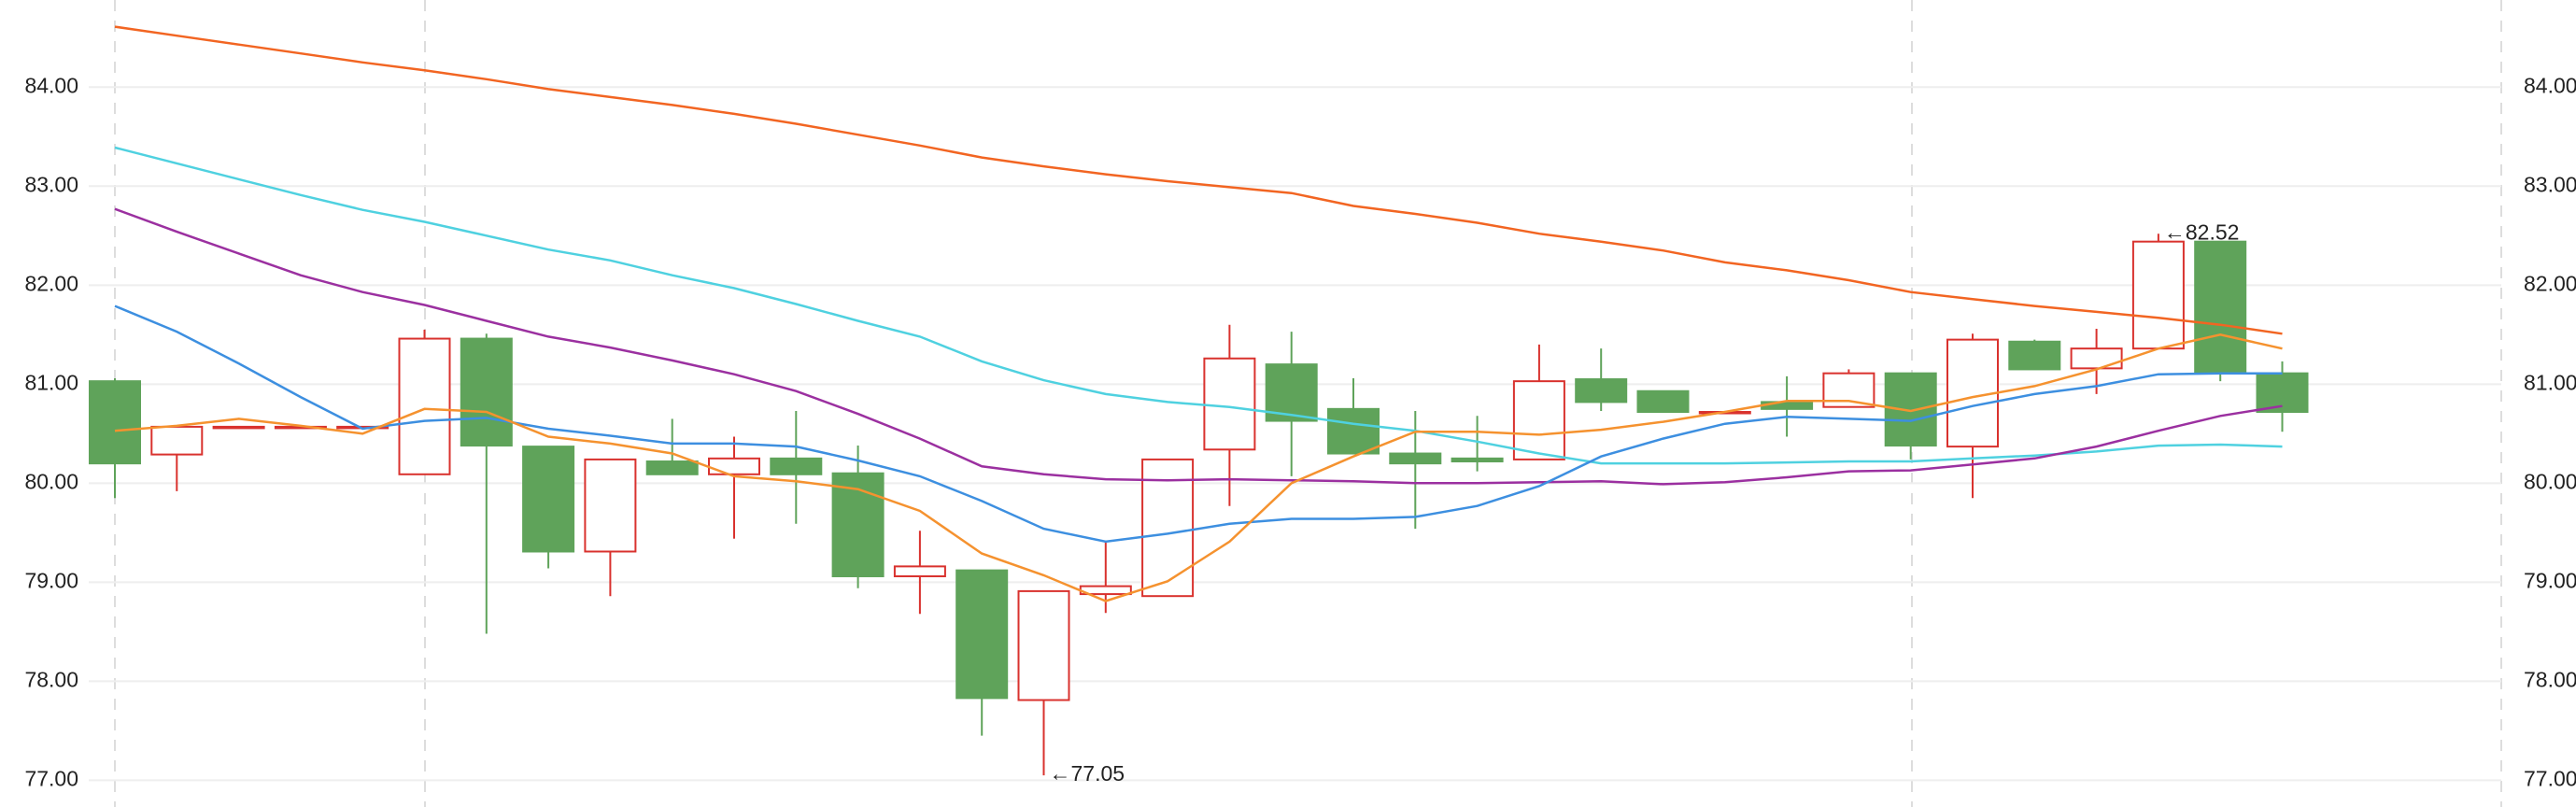 The image size is (2576, 807). What do you see at coordinates (2550, 382) in the screenshot?
I see `y-tick-label-right: 81.00` at bounding box center [2550, 382].